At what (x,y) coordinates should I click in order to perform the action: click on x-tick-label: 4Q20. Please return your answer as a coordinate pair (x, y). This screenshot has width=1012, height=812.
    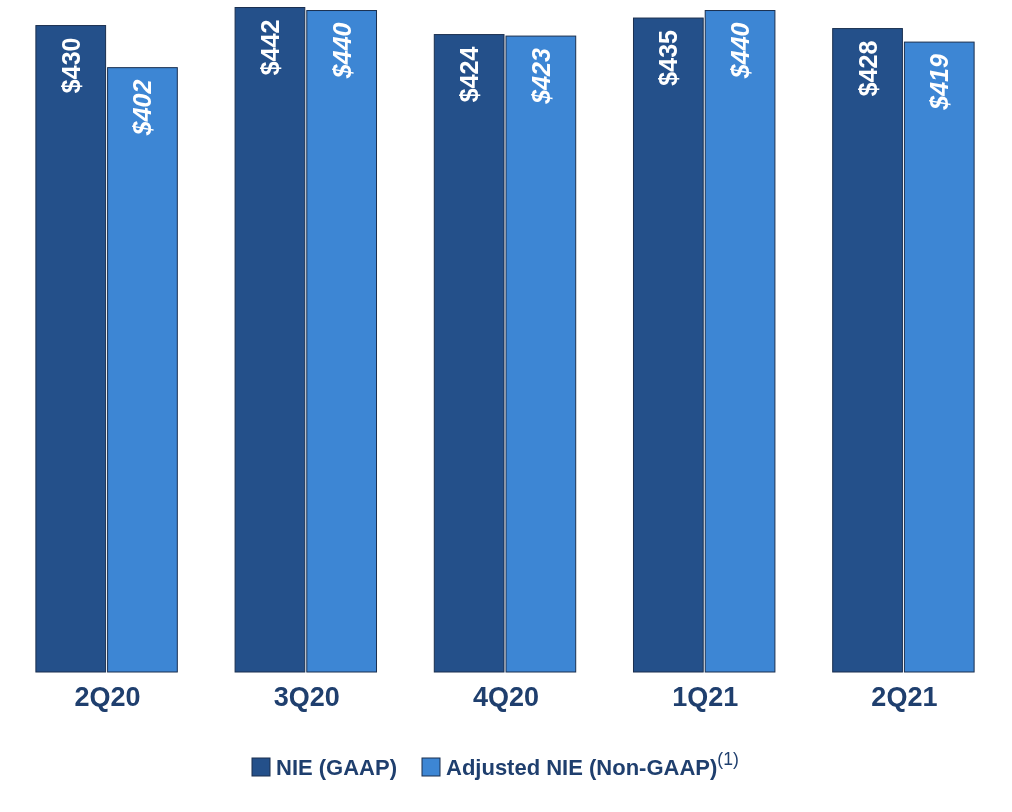
    Looking at the image, I should click on (506, 697).